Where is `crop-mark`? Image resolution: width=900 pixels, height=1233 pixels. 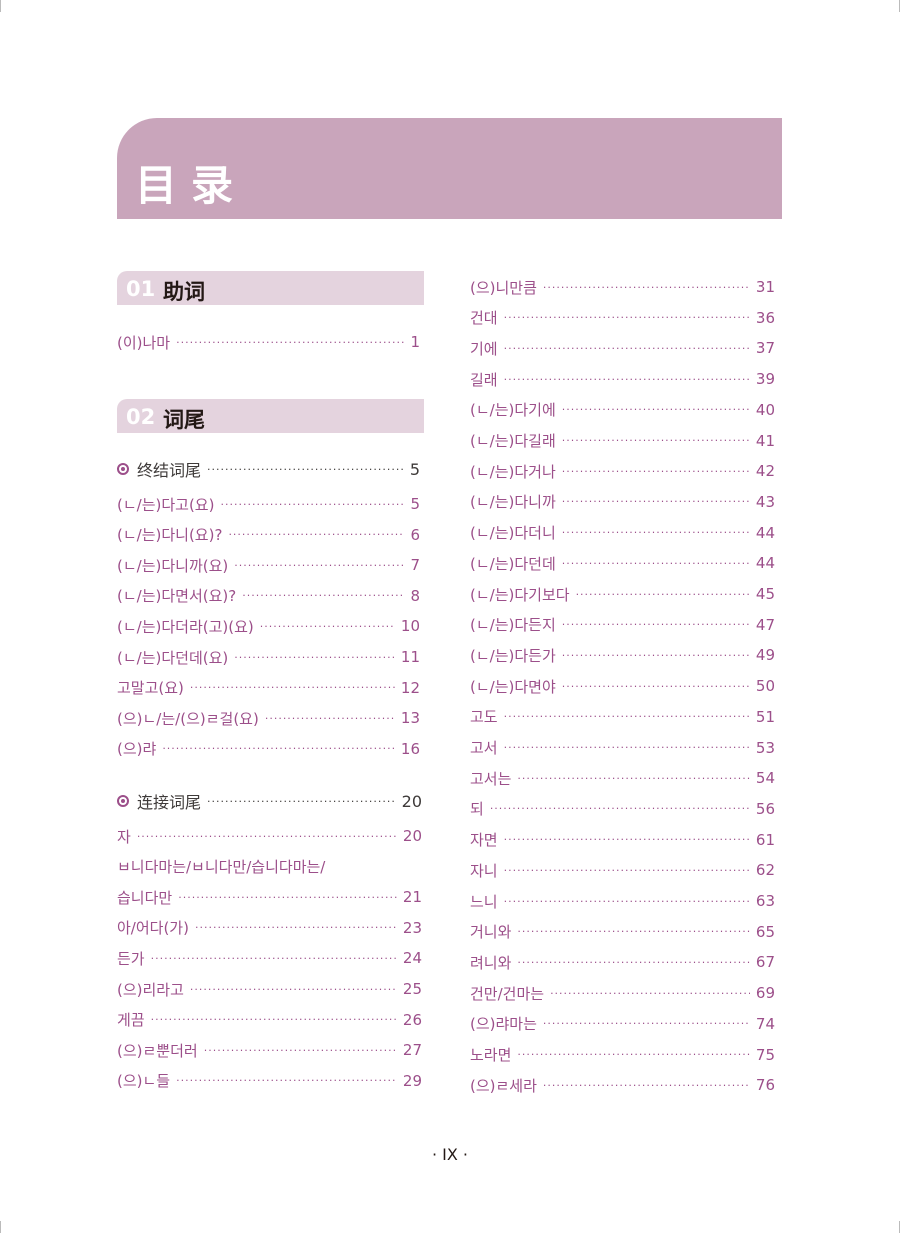 crop-mark is located at coordinates (0, 6).